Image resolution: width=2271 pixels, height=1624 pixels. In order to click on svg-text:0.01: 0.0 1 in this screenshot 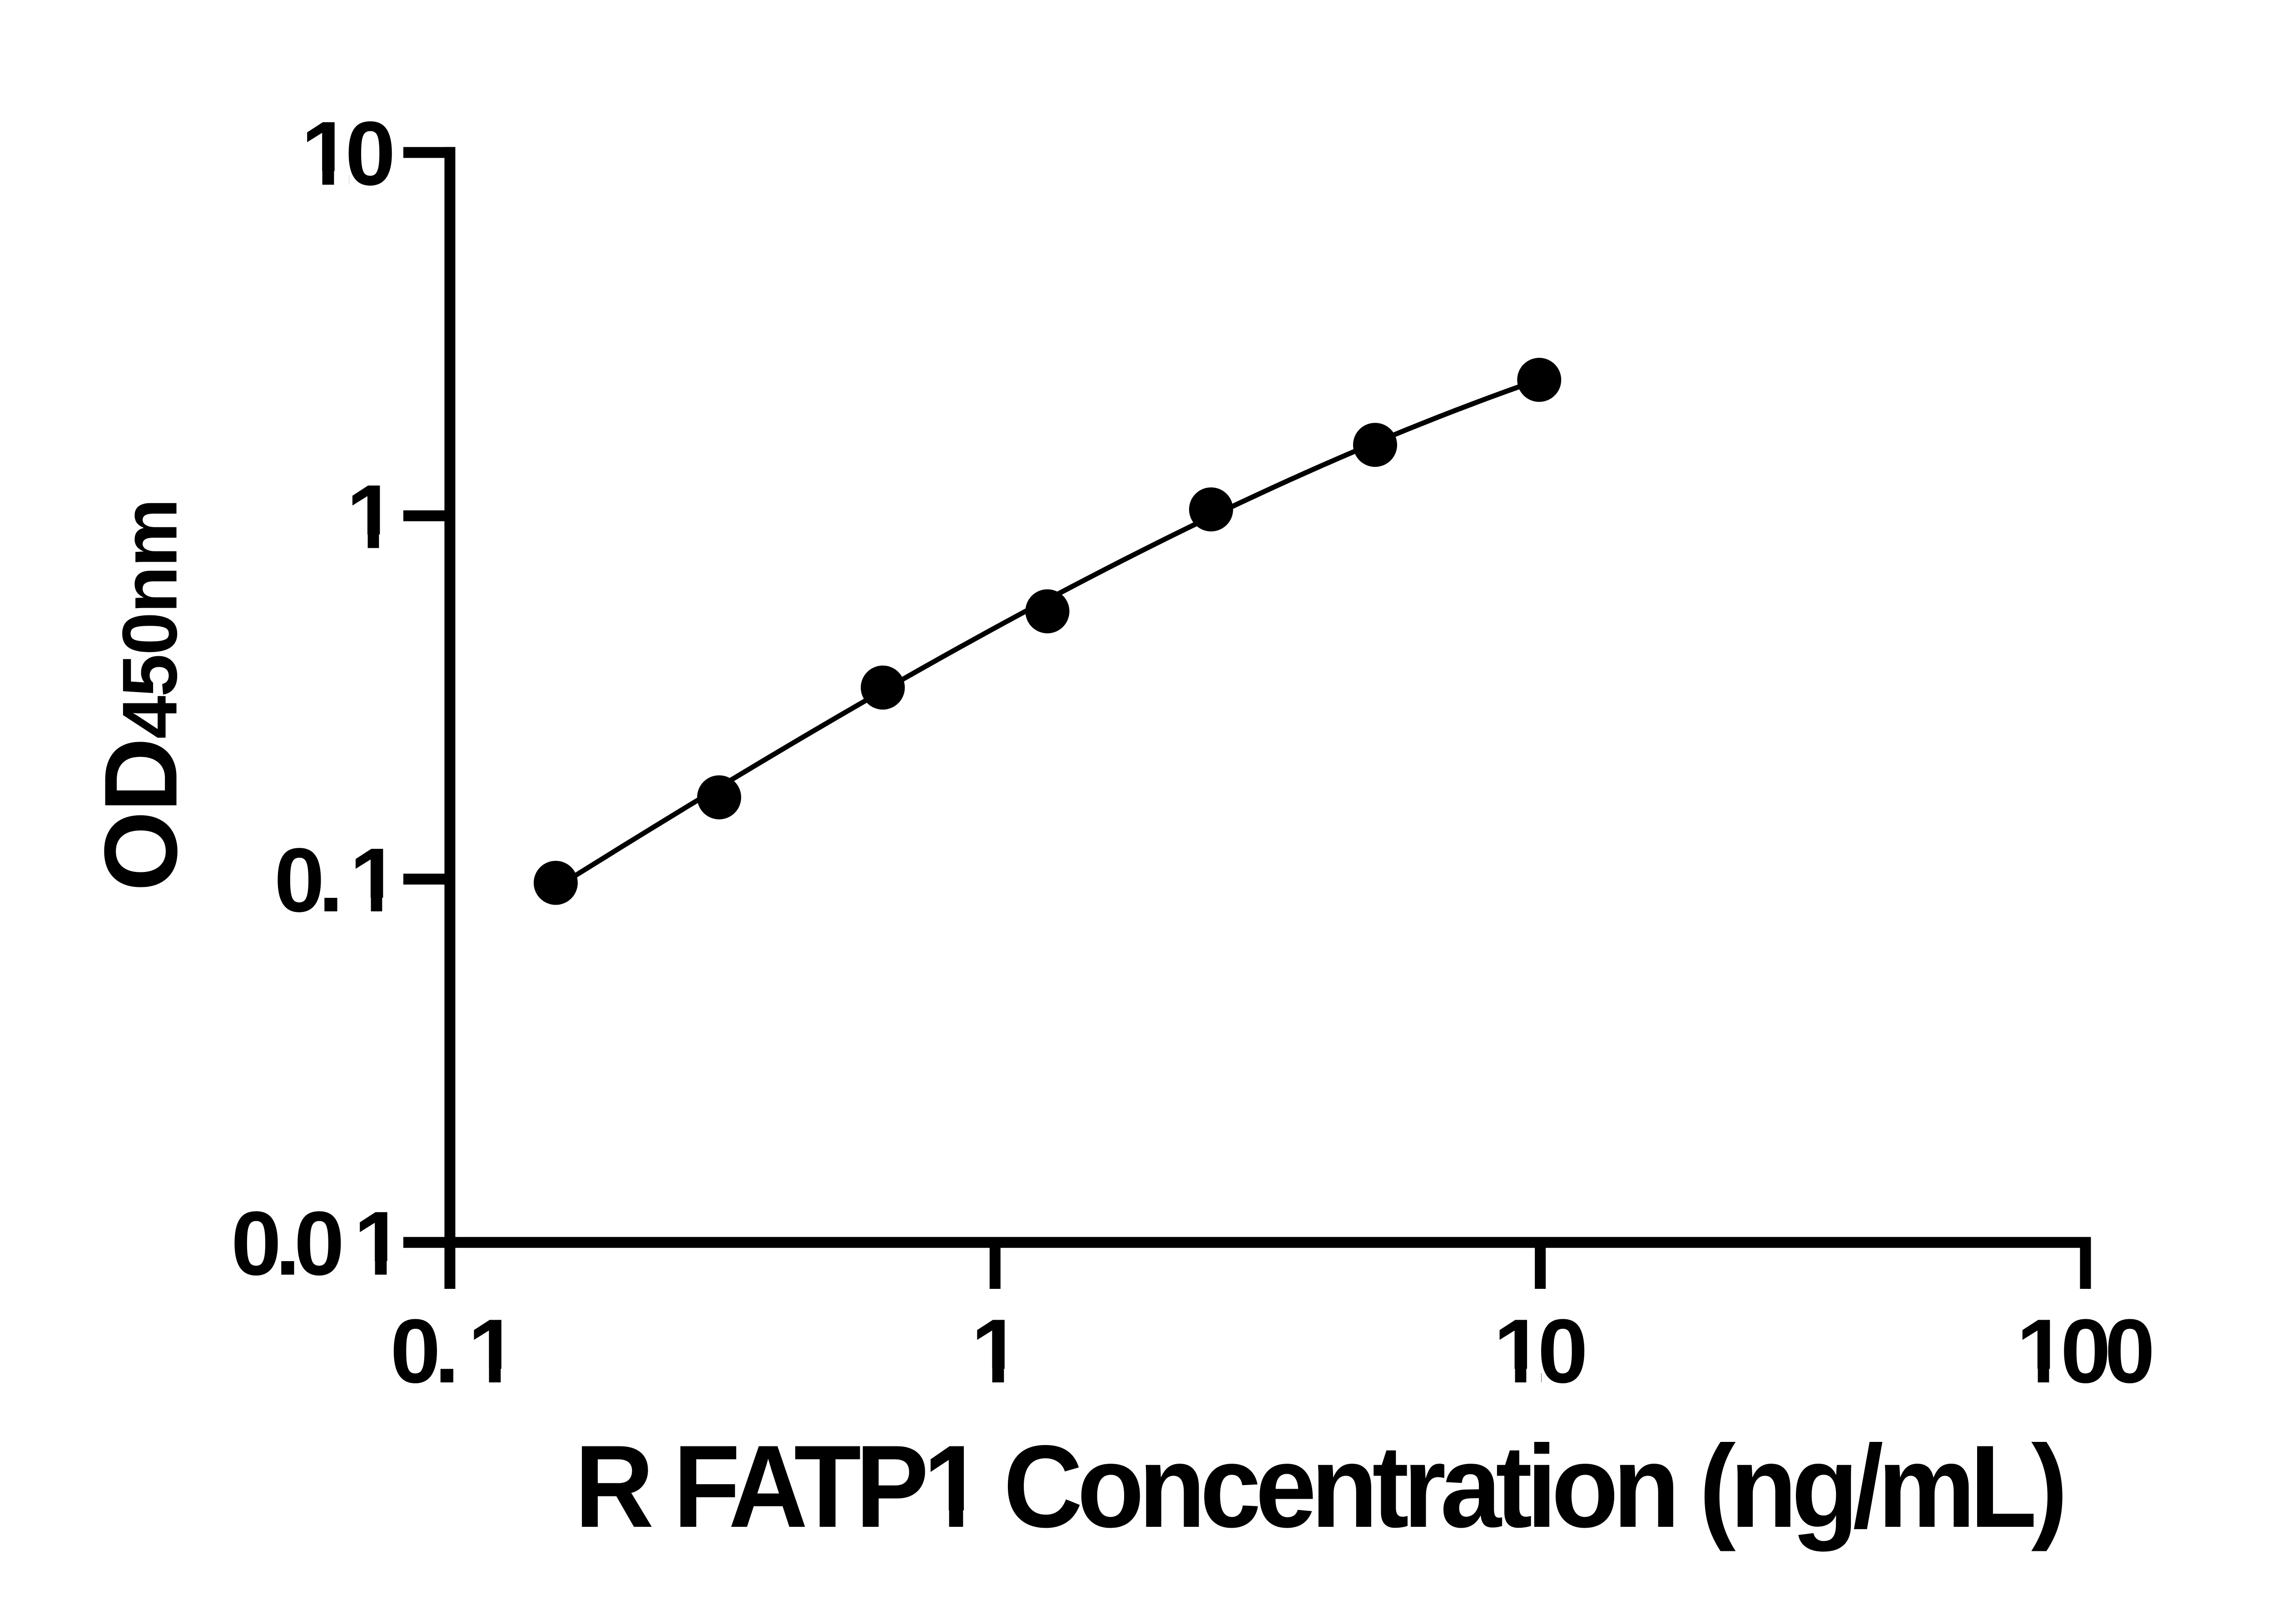, I will do `click(316, 1243)`.